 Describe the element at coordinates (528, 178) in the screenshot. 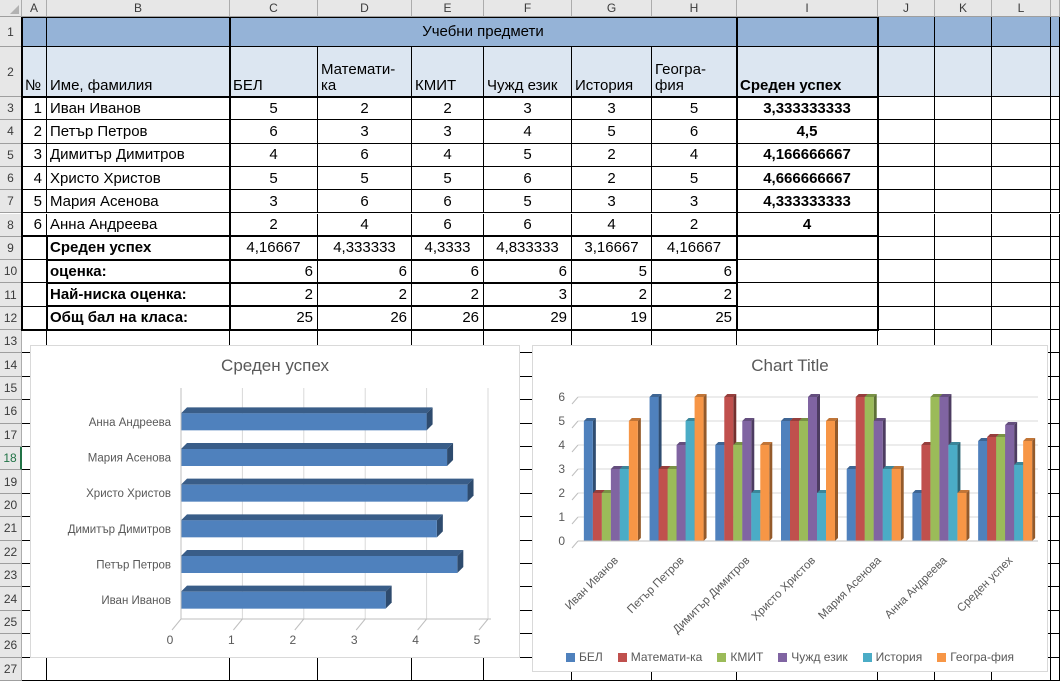

I see `cell-F6: 6` at that location.